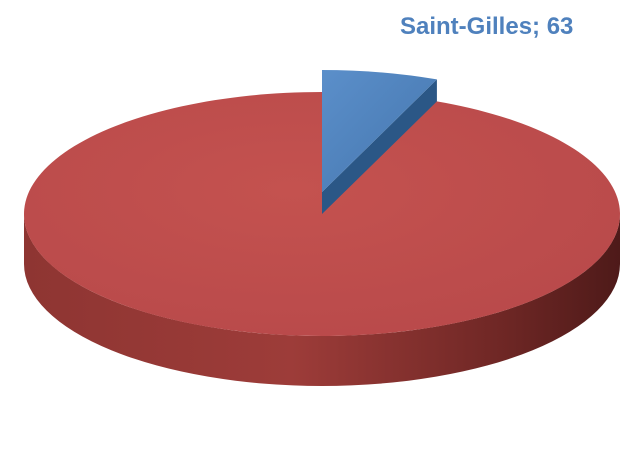 The image size is (630, 460). What do you see at coordinates (379, 131) in the screenshot?
I see `pie-slice-saint-gilles` at bounding box center [379, 131].